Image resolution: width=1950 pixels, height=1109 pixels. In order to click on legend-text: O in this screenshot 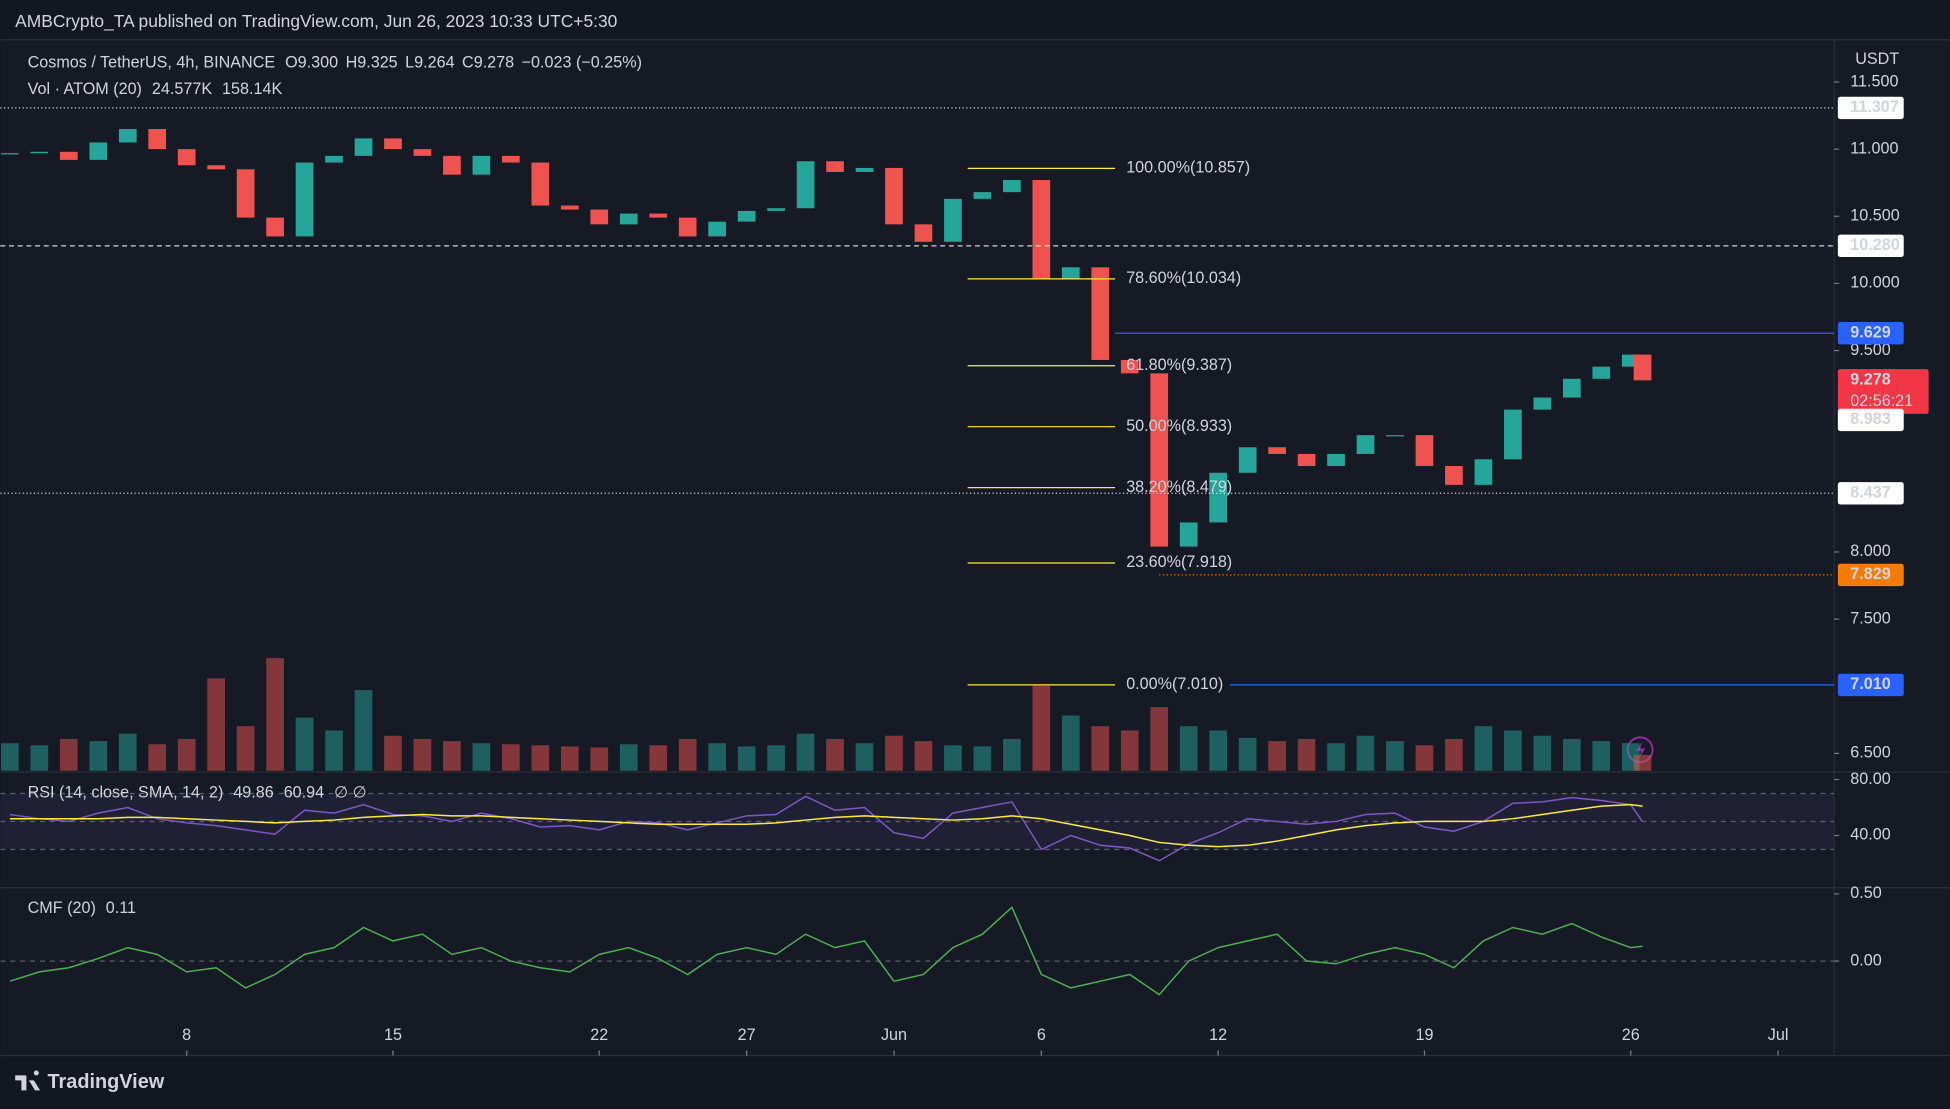, I will do `click(291, 63)`.